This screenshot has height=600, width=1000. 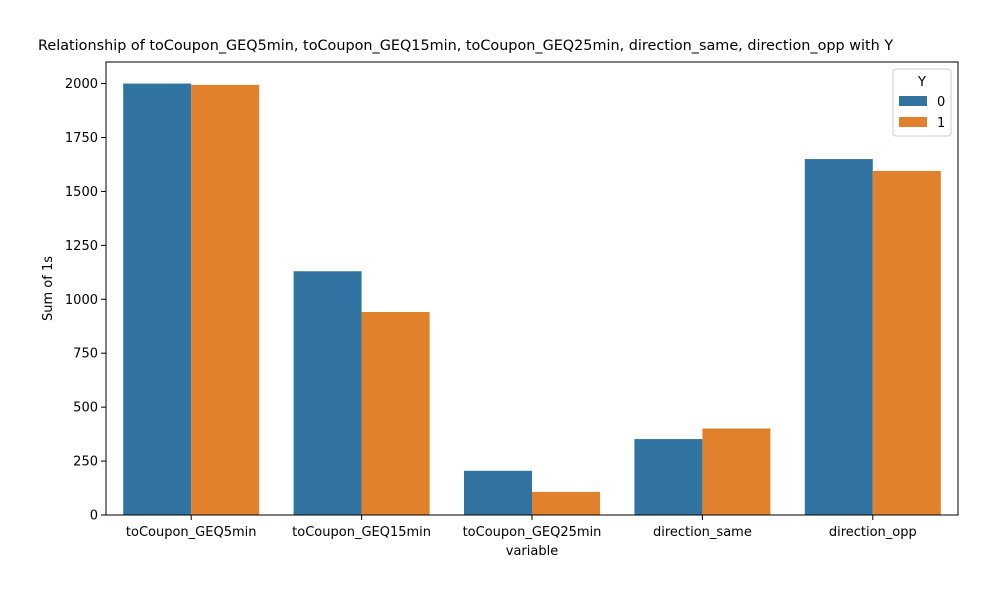 What do you see at coordinates (532, 532) in the screenshot?
I see `x-tick-label: toCoupon_GEQ25min` at bounding box center [532, 532].